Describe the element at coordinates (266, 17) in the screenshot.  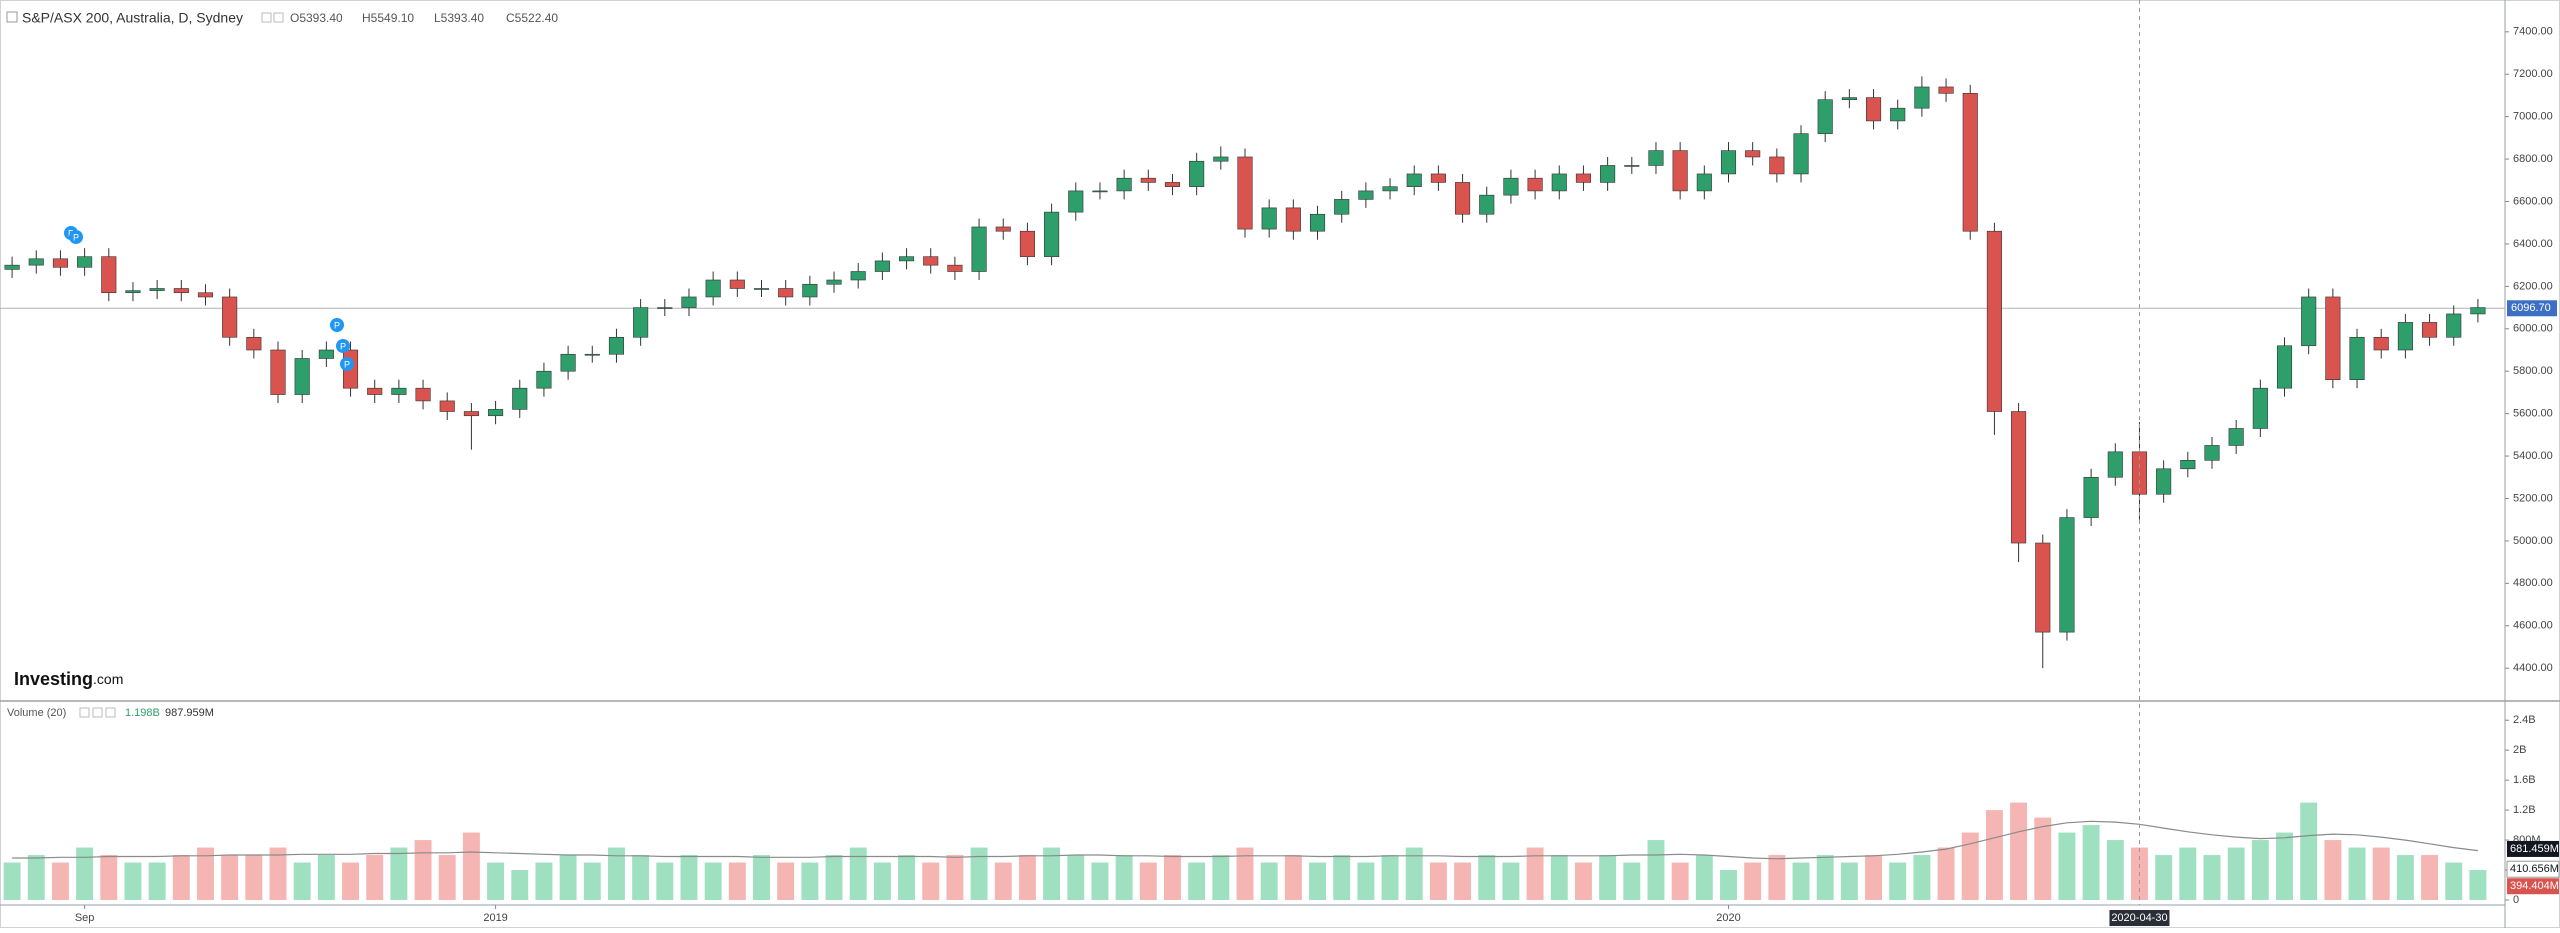
I see `settings-icon` at that location.